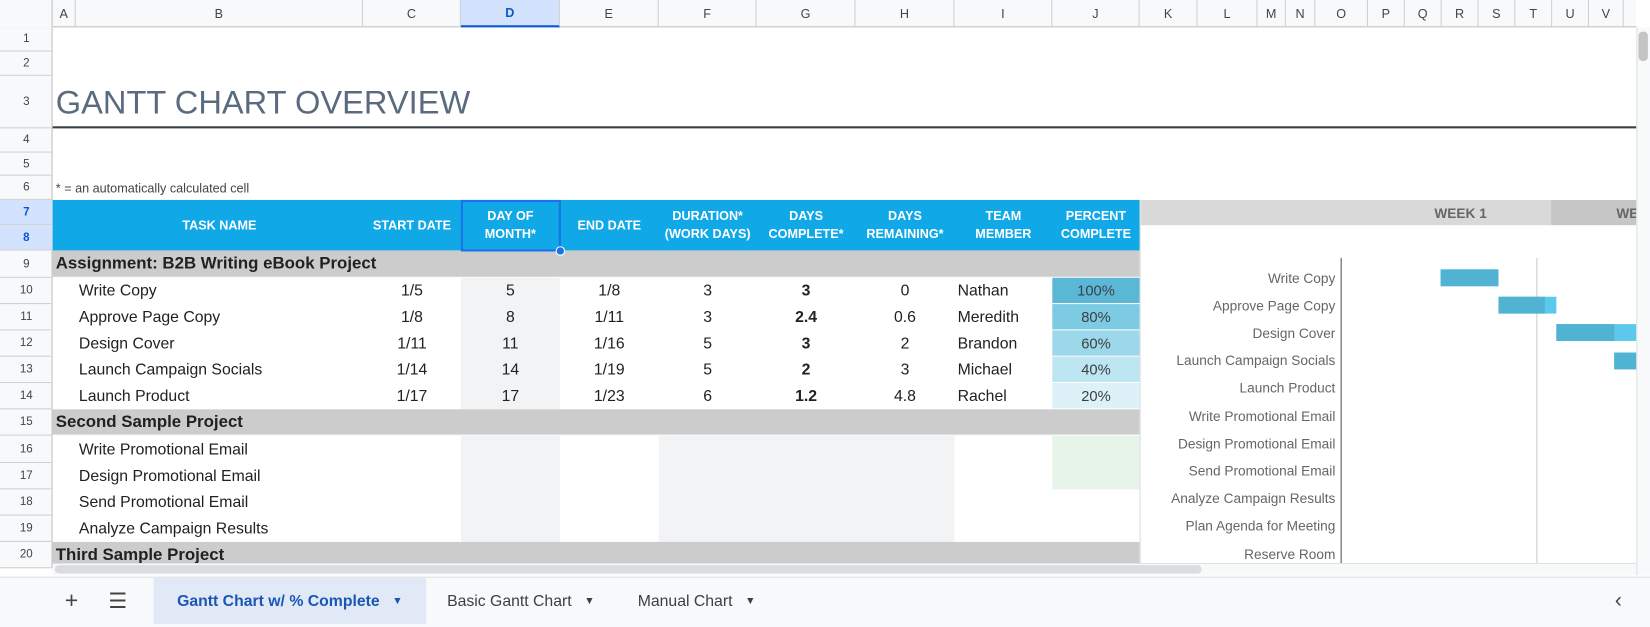 Image resolution: width=1650 pixels, height=627 pixels. What do you see at coordinates (905, 224) in the screenshot?
I see `table-header-cell: DAYS REMAINING*` at bounding box center [905, 224].